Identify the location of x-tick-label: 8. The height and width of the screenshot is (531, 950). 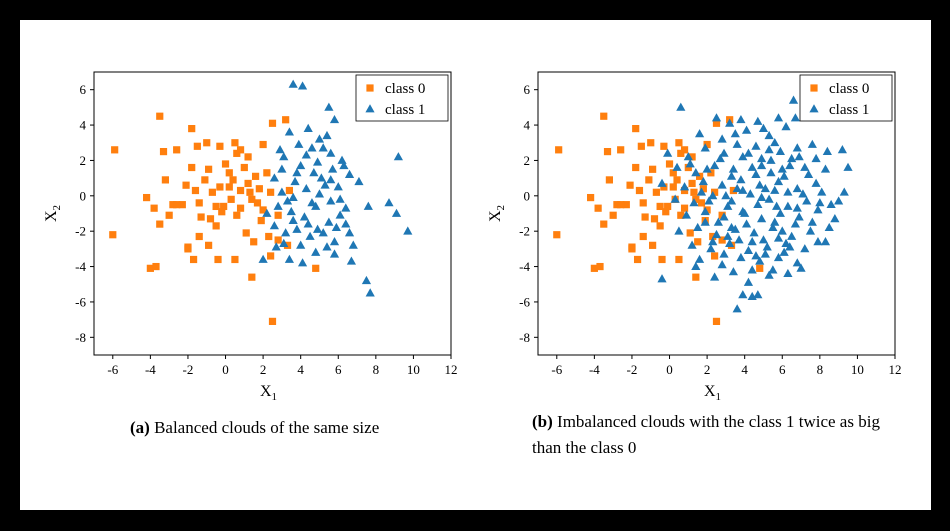
(820, 369).